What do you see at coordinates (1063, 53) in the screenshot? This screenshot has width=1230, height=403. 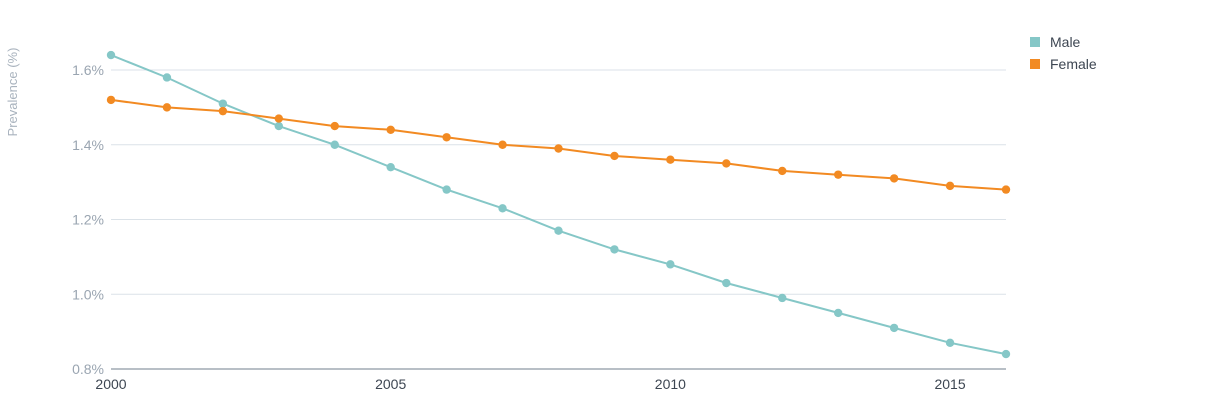 I see `legend: Male Female` at bounding box center [1063, 53].